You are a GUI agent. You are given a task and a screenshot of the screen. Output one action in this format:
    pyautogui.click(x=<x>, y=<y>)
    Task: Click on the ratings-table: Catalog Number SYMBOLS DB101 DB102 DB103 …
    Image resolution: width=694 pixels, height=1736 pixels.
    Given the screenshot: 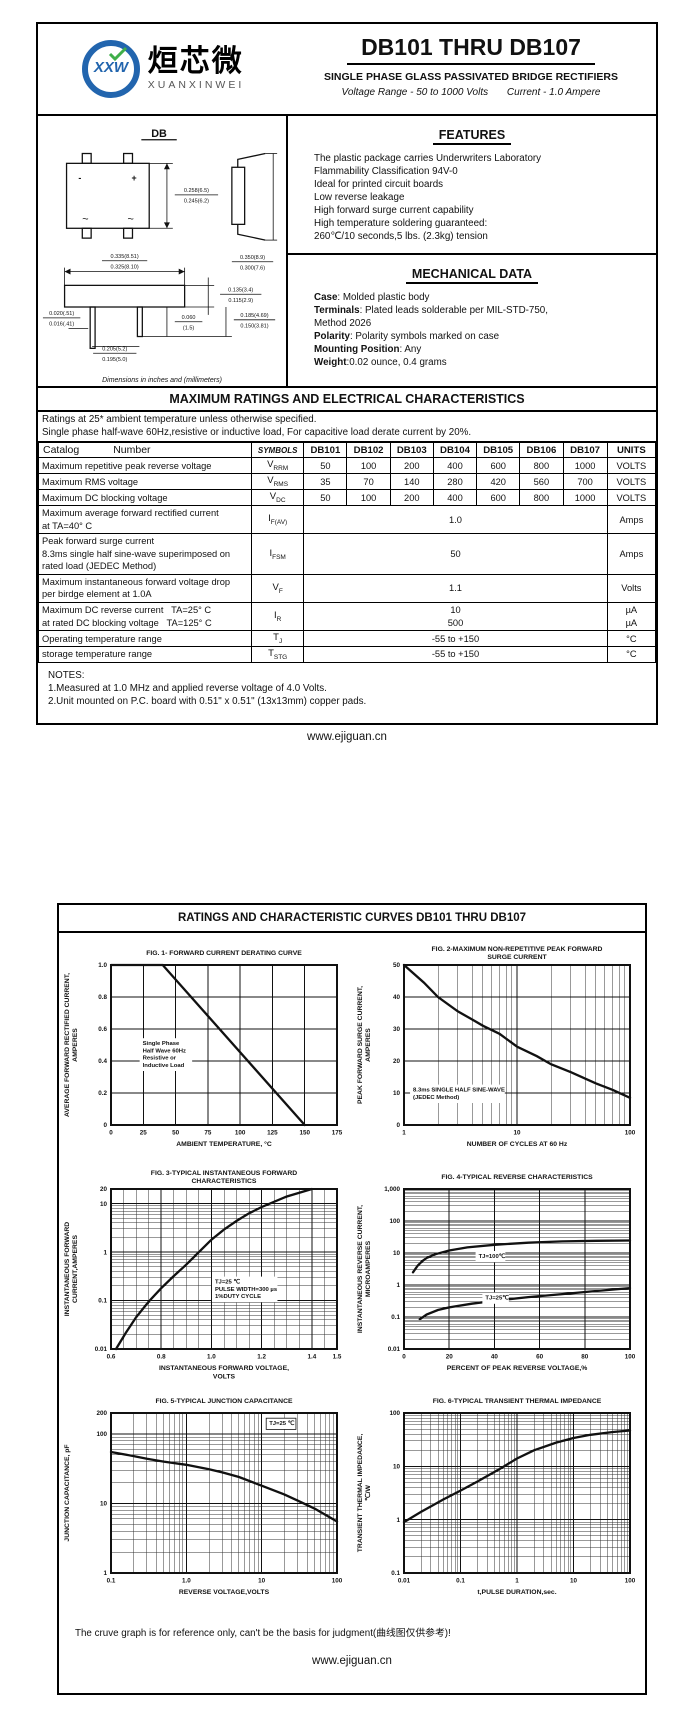 What is the action you would take?
    pyautogui.click(x=347, y=552)
    